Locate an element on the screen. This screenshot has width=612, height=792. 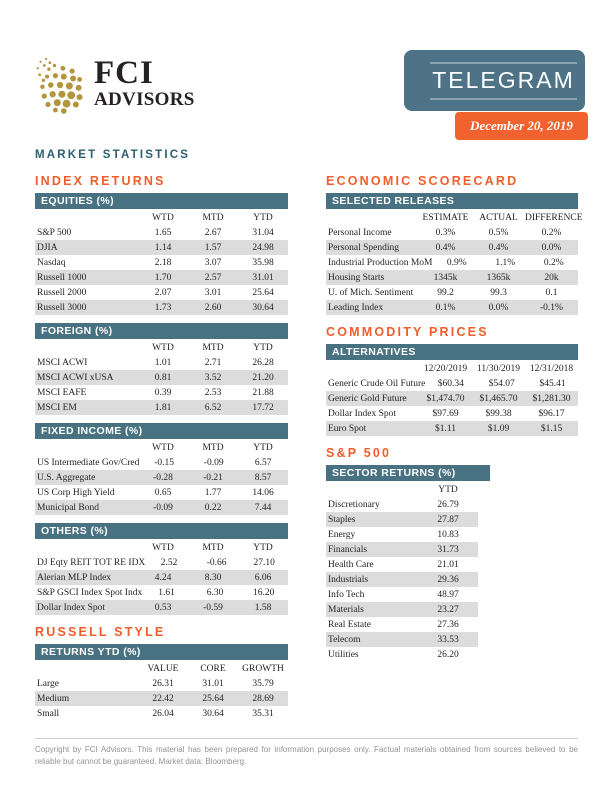
cell-value: 1.81 is located at coordinates (163, 407).